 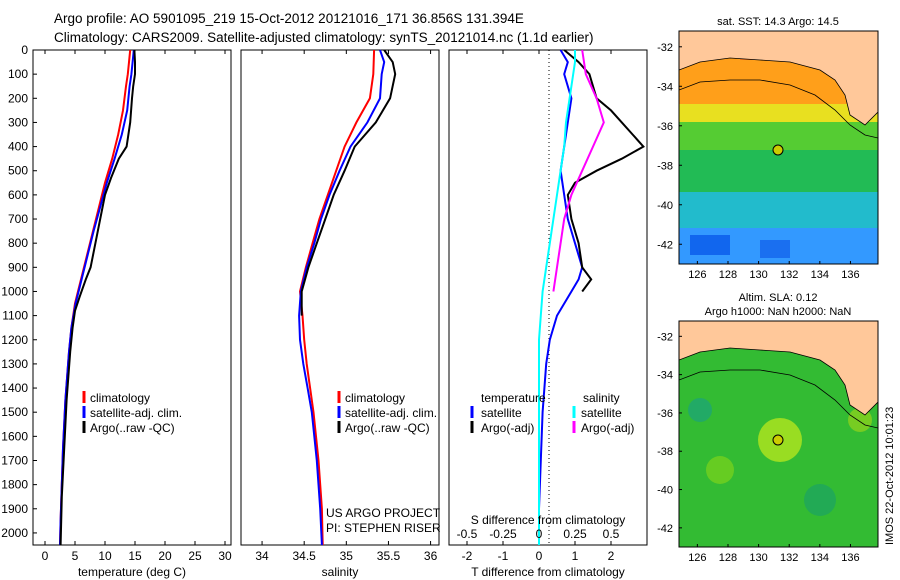 I want to click on y-tick-label: 1400, so click(x=14, y=388).